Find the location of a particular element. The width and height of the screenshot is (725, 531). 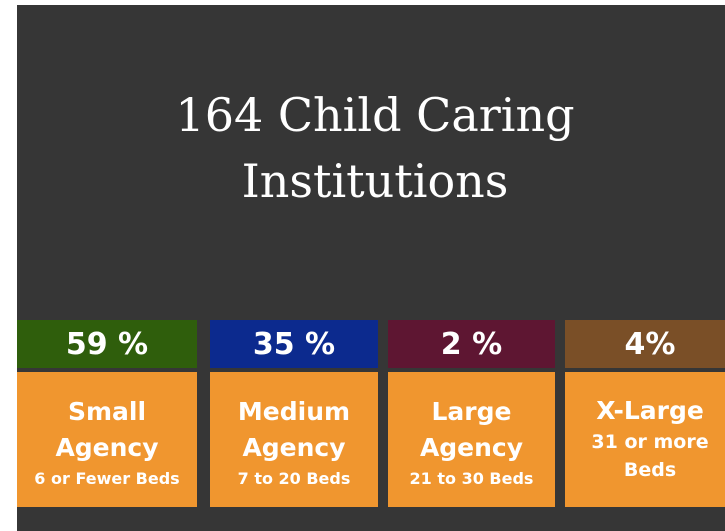

percent: 35 % is located at coordinates (294, 344).